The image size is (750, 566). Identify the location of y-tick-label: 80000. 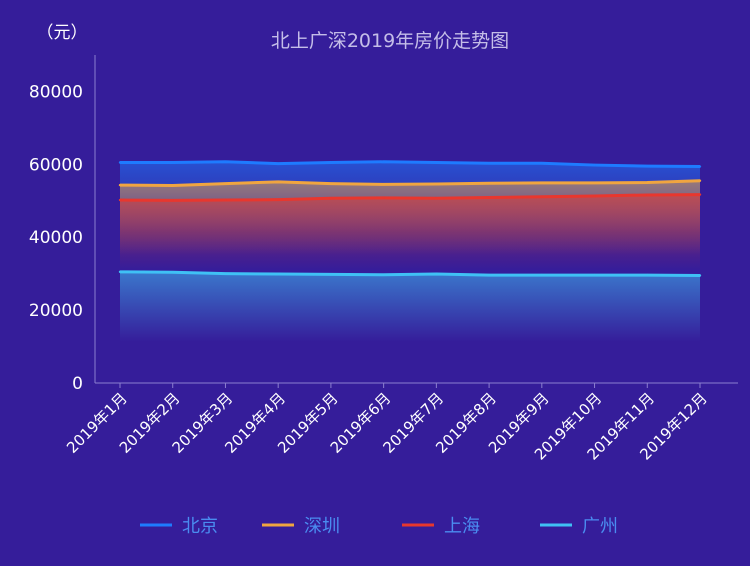
(56, 92).